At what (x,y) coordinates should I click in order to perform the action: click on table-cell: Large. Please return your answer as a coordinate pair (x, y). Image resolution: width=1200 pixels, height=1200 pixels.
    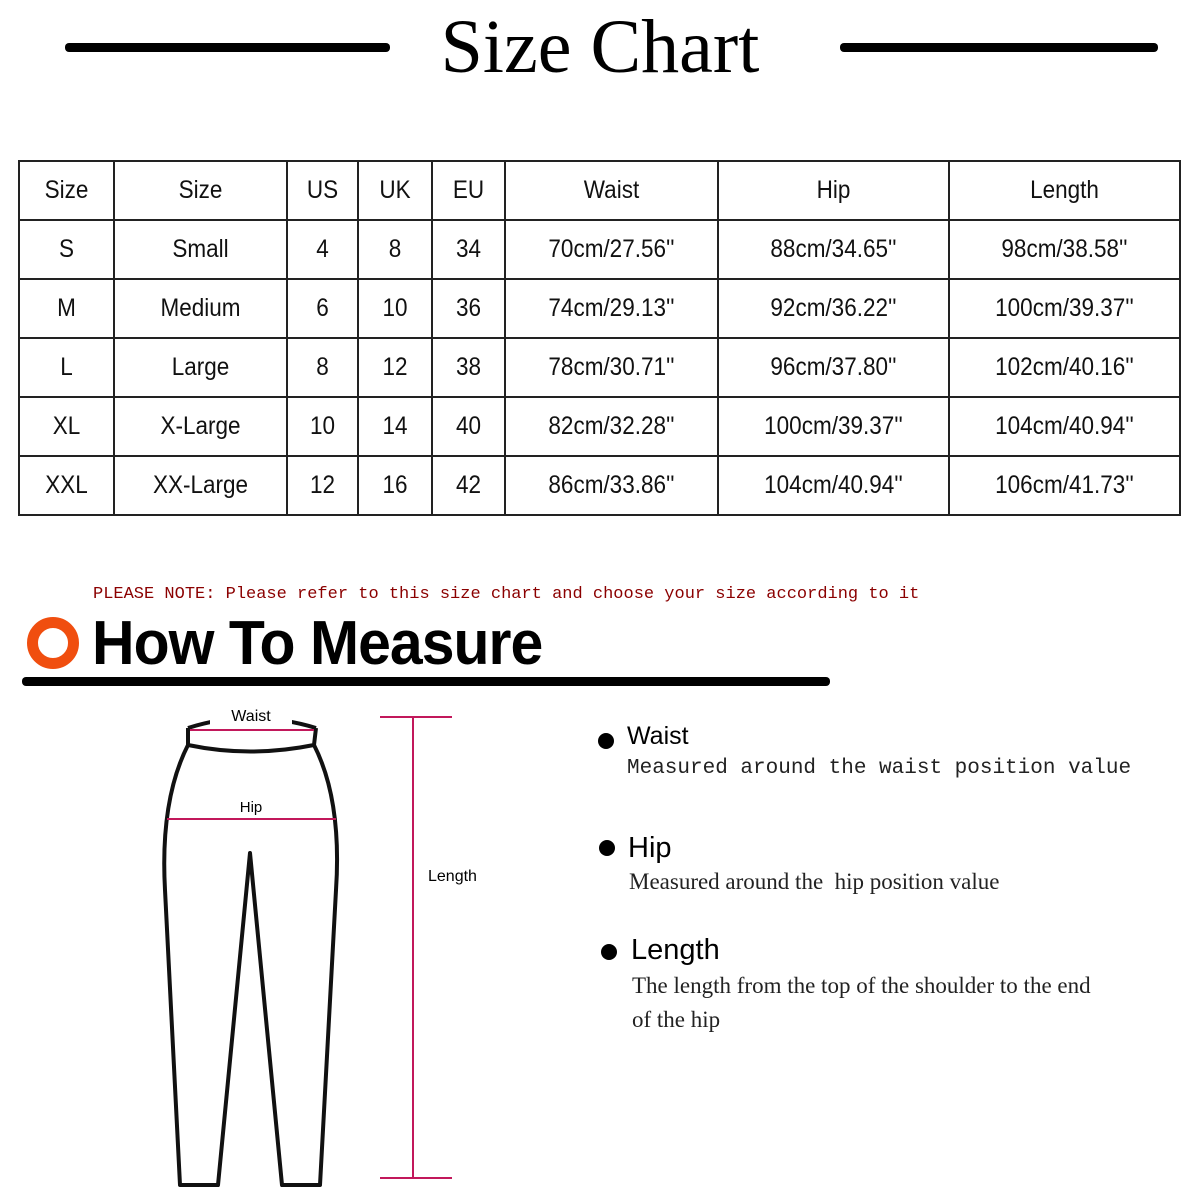
    Looking at the image, I should click on (200, 367).